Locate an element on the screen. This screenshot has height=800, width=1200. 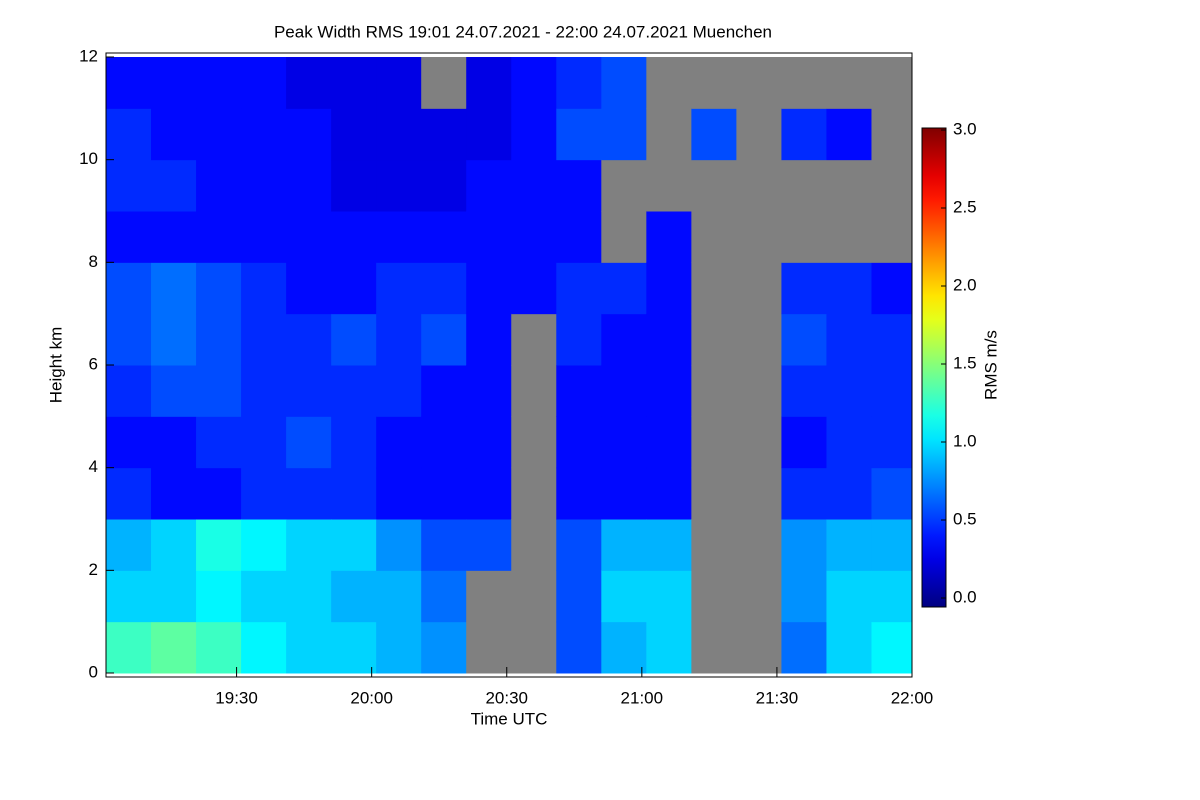
y-tick-label: 12 is located at coordinates (88, 55).